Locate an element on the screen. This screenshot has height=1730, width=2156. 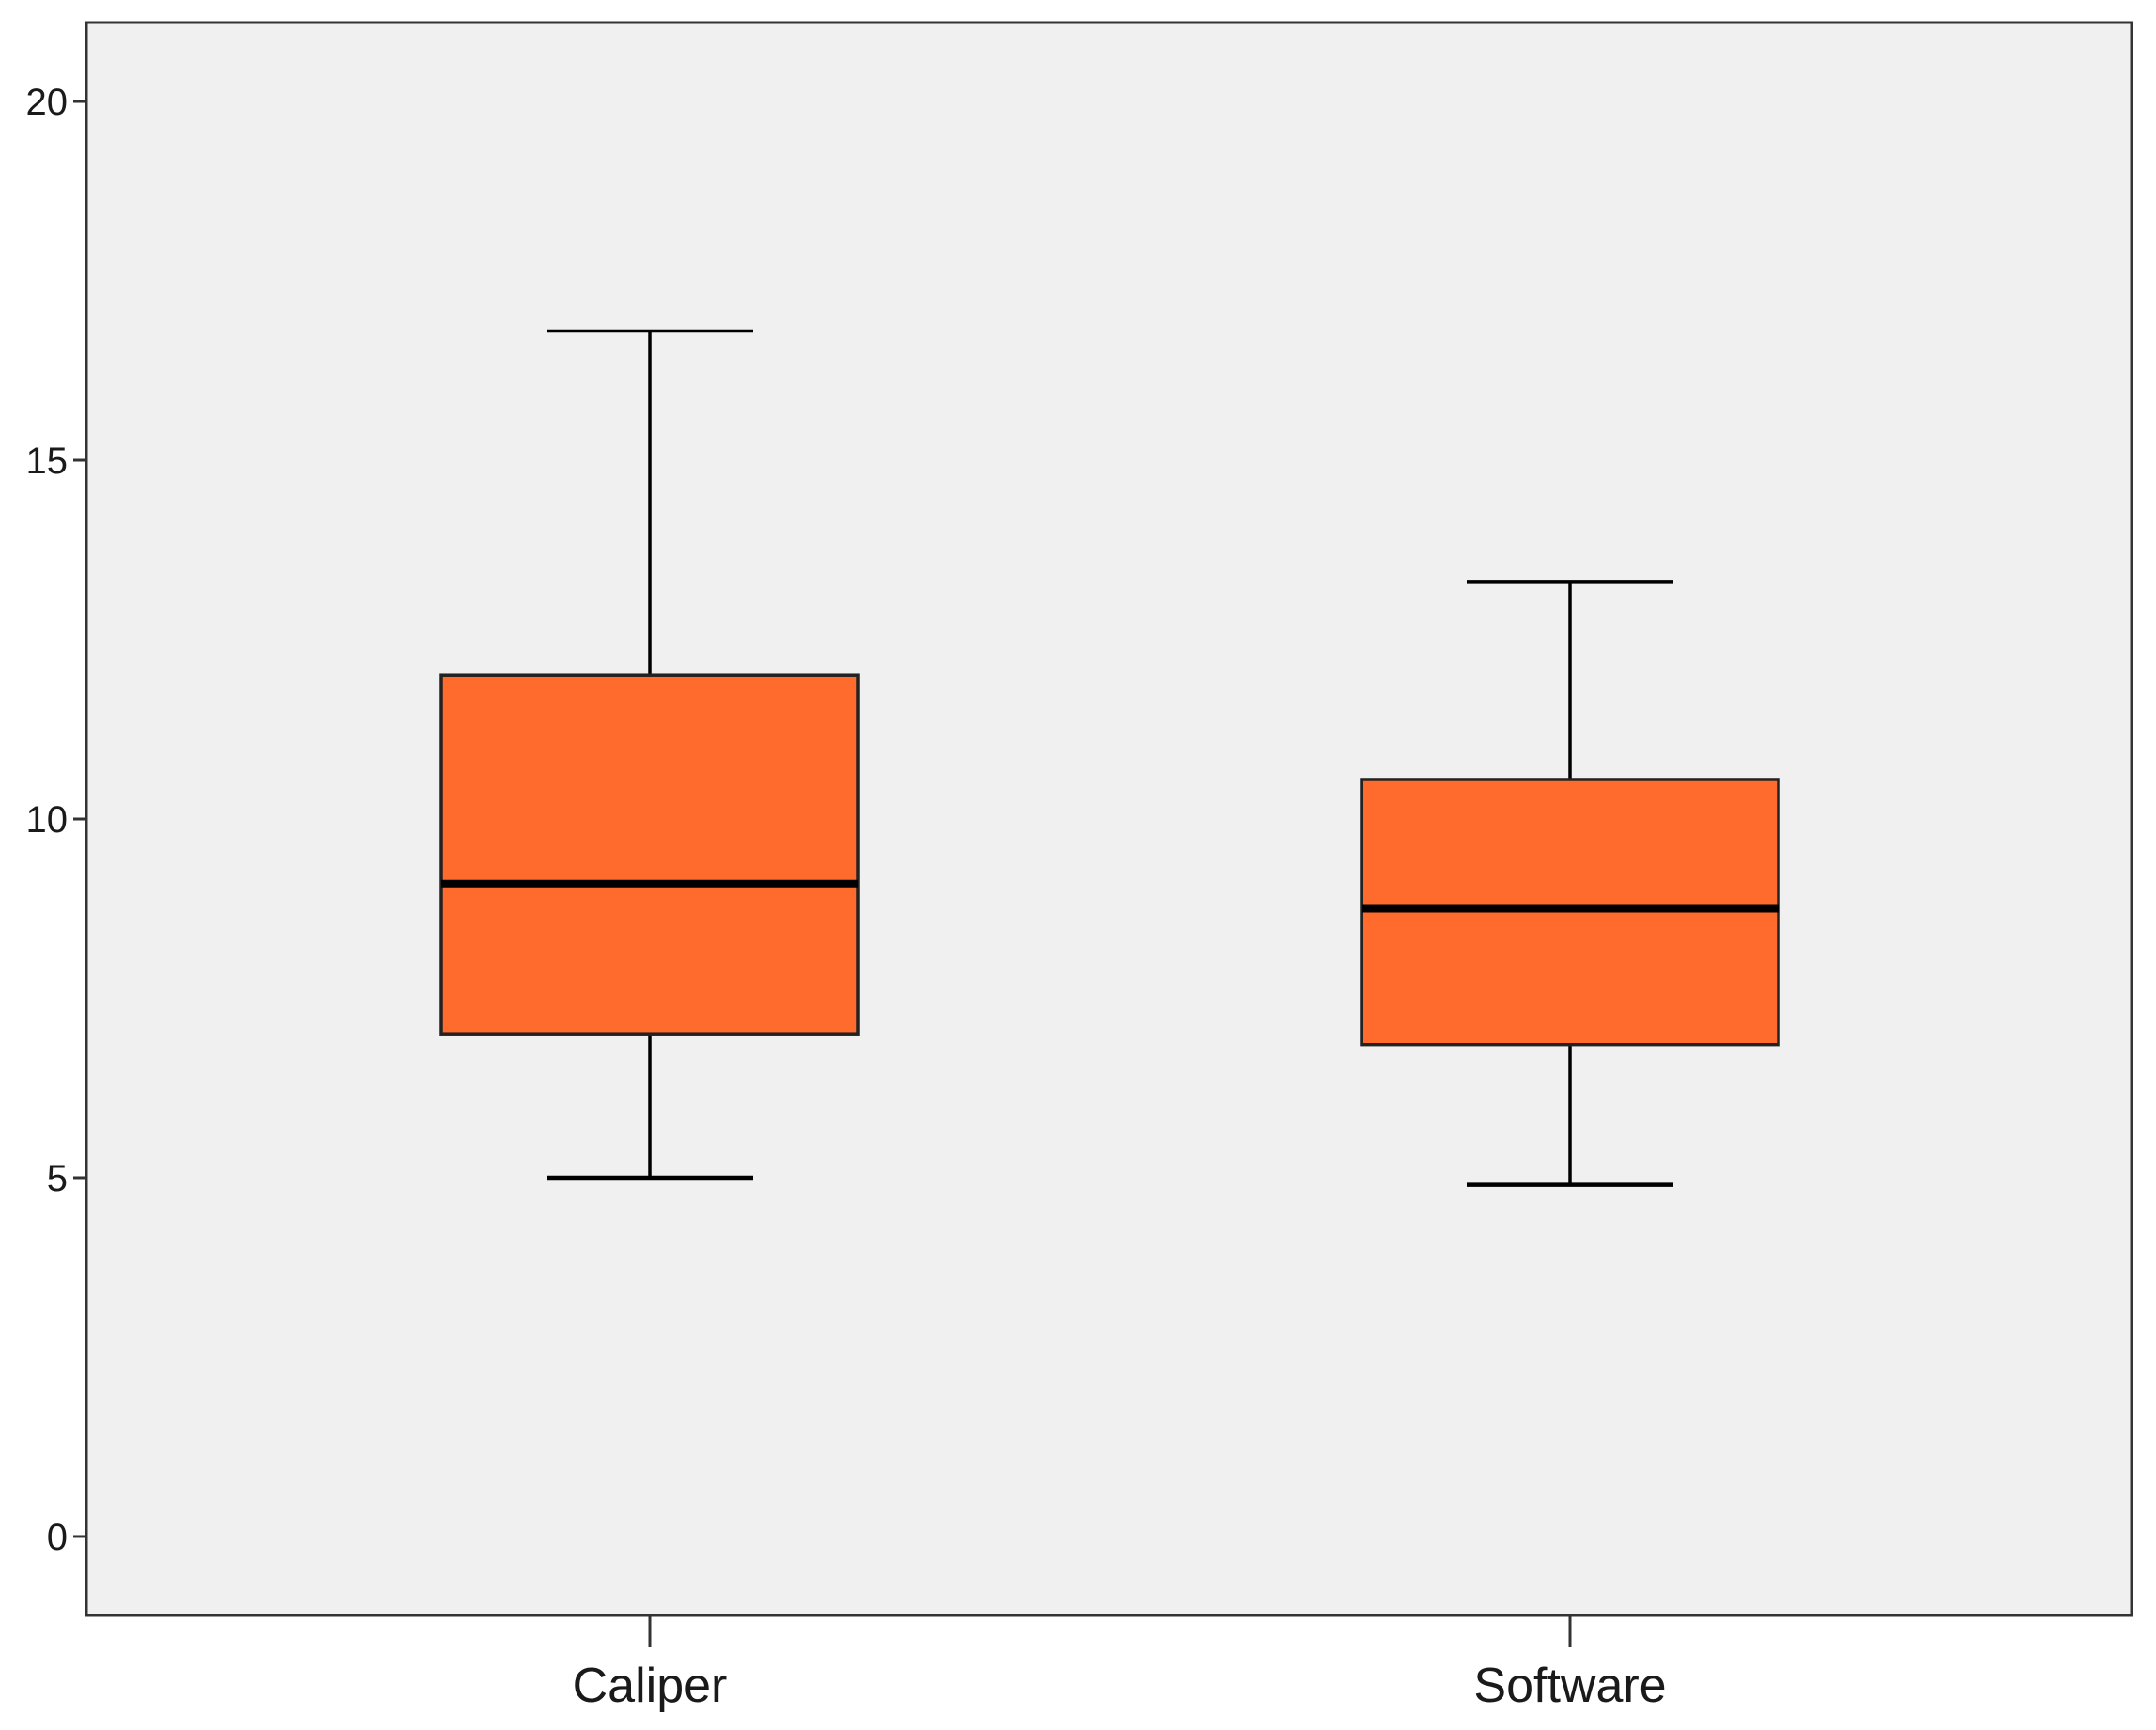
y-tick-label: 15 is located at coordinates (47, 461).